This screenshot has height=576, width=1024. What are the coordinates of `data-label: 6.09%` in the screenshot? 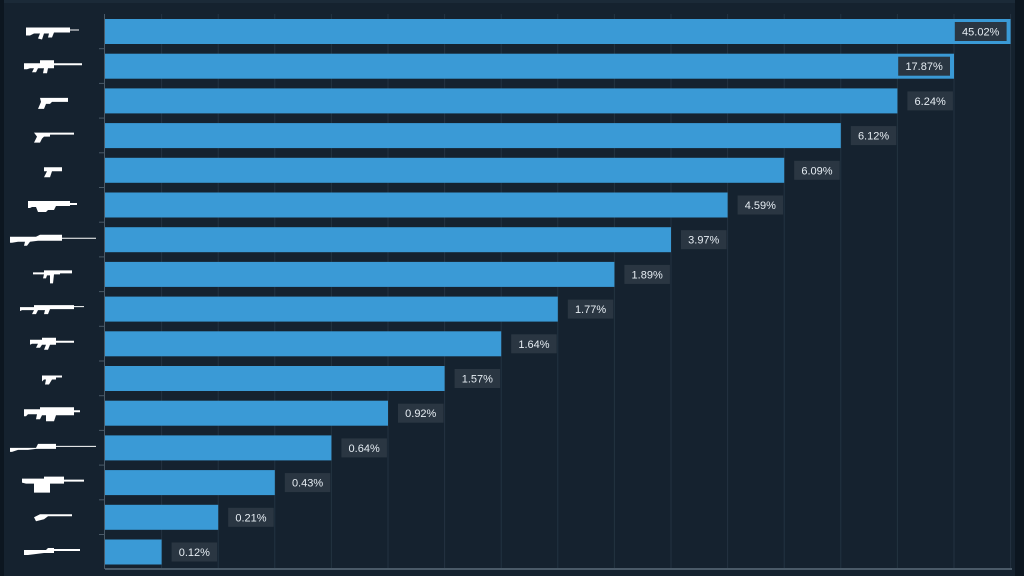 It's located at (817, 170).